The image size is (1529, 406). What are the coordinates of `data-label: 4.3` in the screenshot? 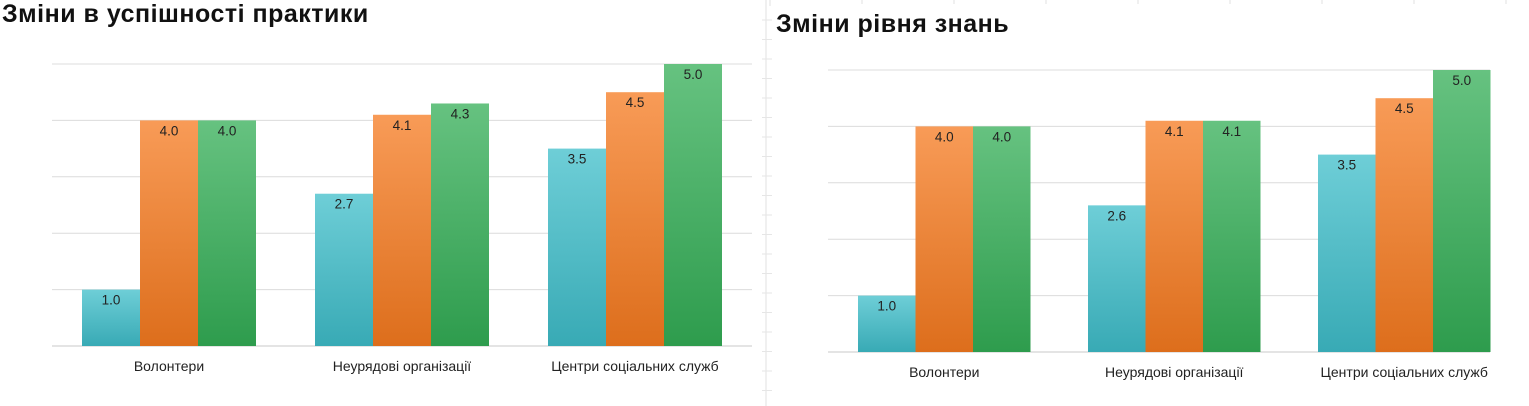 It's located at (460, 113).